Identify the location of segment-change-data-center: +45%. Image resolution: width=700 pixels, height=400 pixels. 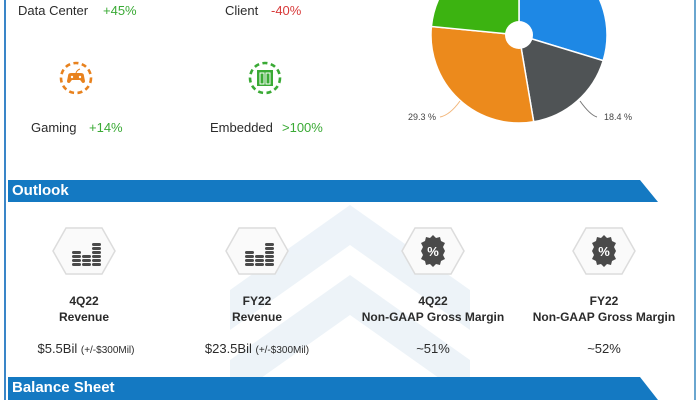
(120, 10).